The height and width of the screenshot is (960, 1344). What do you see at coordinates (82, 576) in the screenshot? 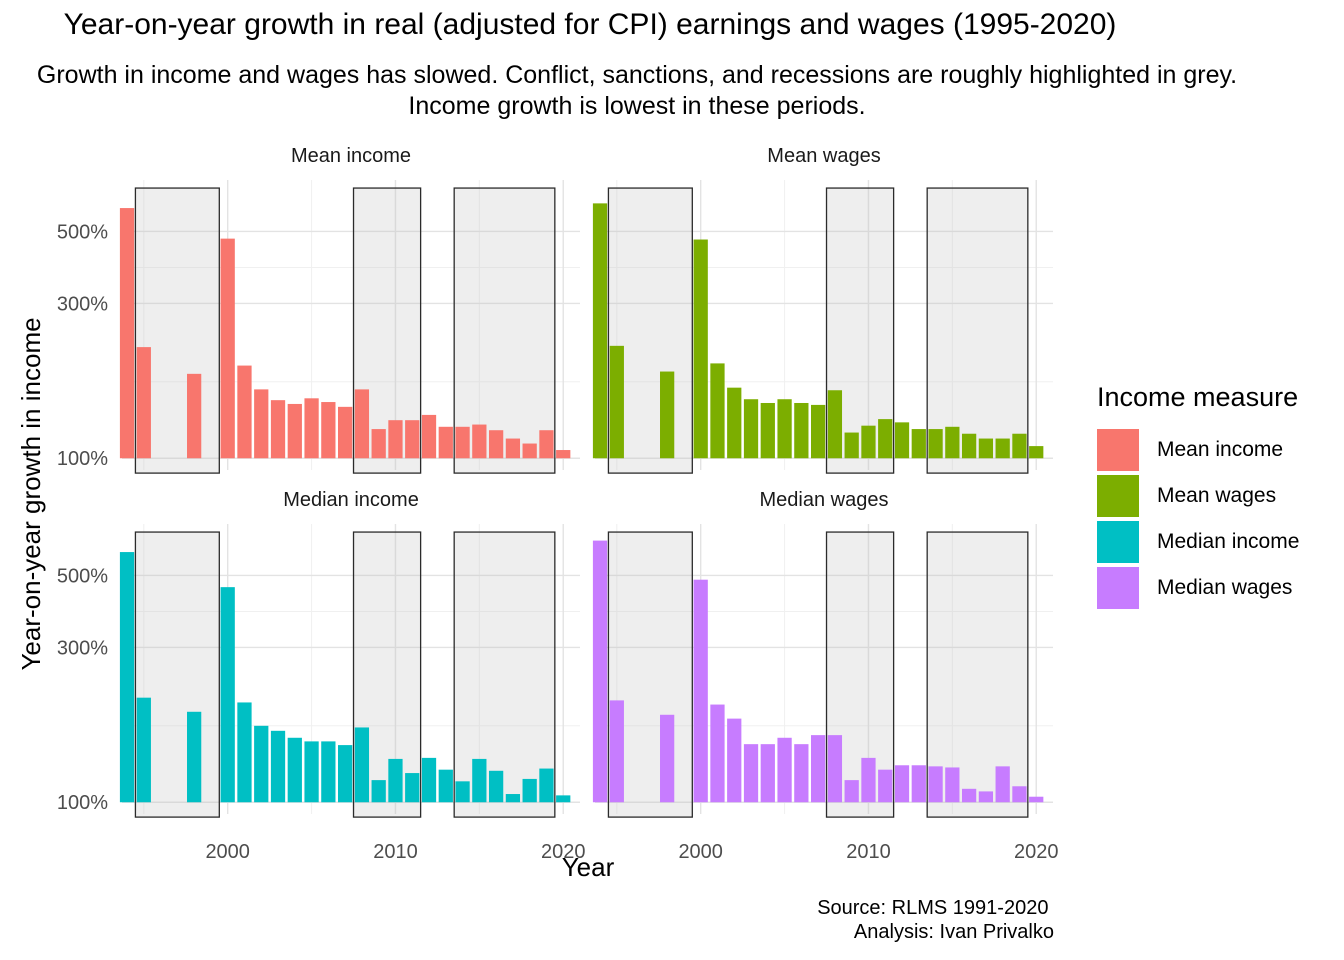
I see `y-tick-label: 500%` at bounding box center [82, 576].